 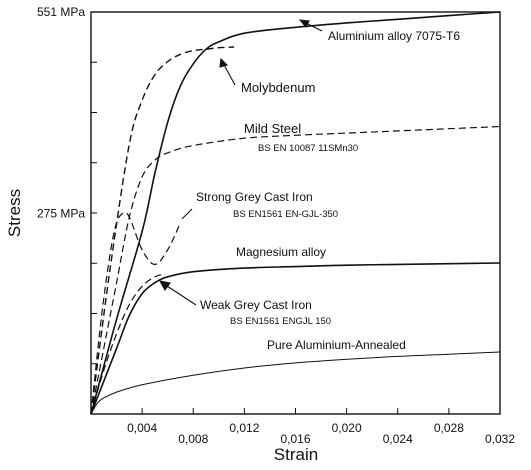 I want to click on series-line-weak-grey-cast-iron, so click(x=128, y=344).